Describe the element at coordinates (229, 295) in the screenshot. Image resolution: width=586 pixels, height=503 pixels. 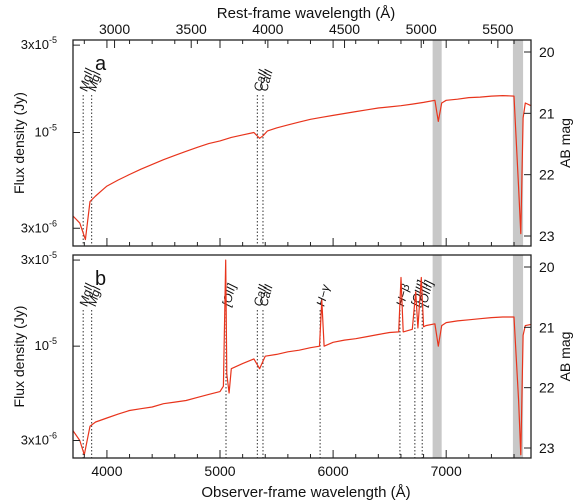
I see `line-label: [OII]` at that location.